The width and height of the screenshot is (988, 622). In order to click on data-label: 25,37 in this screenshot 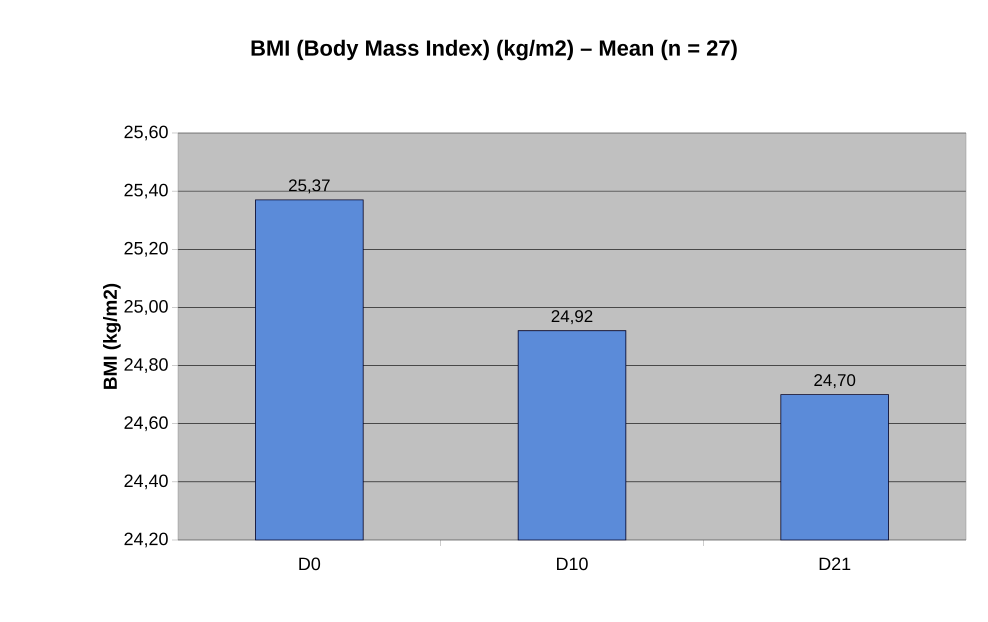, I will do `click(309, 186)`.